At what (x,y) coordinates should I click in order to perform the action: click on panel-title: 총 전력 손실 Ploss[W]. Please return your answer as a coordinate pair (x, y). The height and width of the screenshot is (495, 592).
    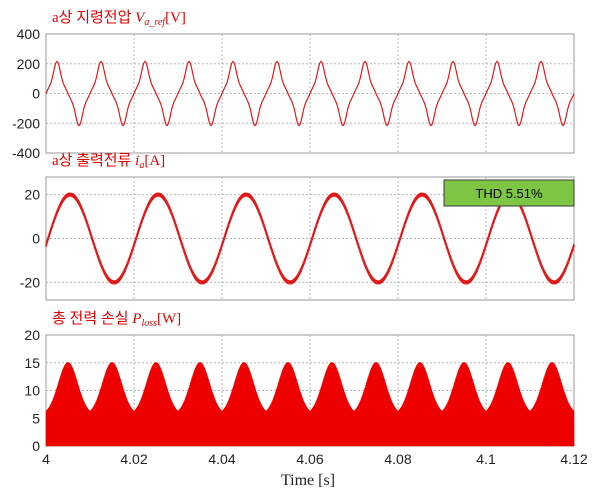
    Looking at the image, I should click on (116, 319).